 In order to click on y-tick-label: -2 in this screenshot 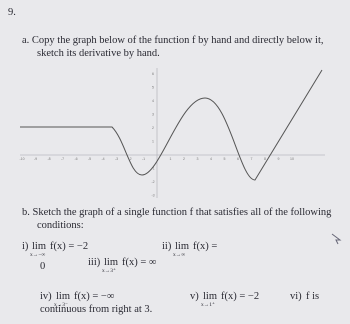, I will do `click(152, 182)`.